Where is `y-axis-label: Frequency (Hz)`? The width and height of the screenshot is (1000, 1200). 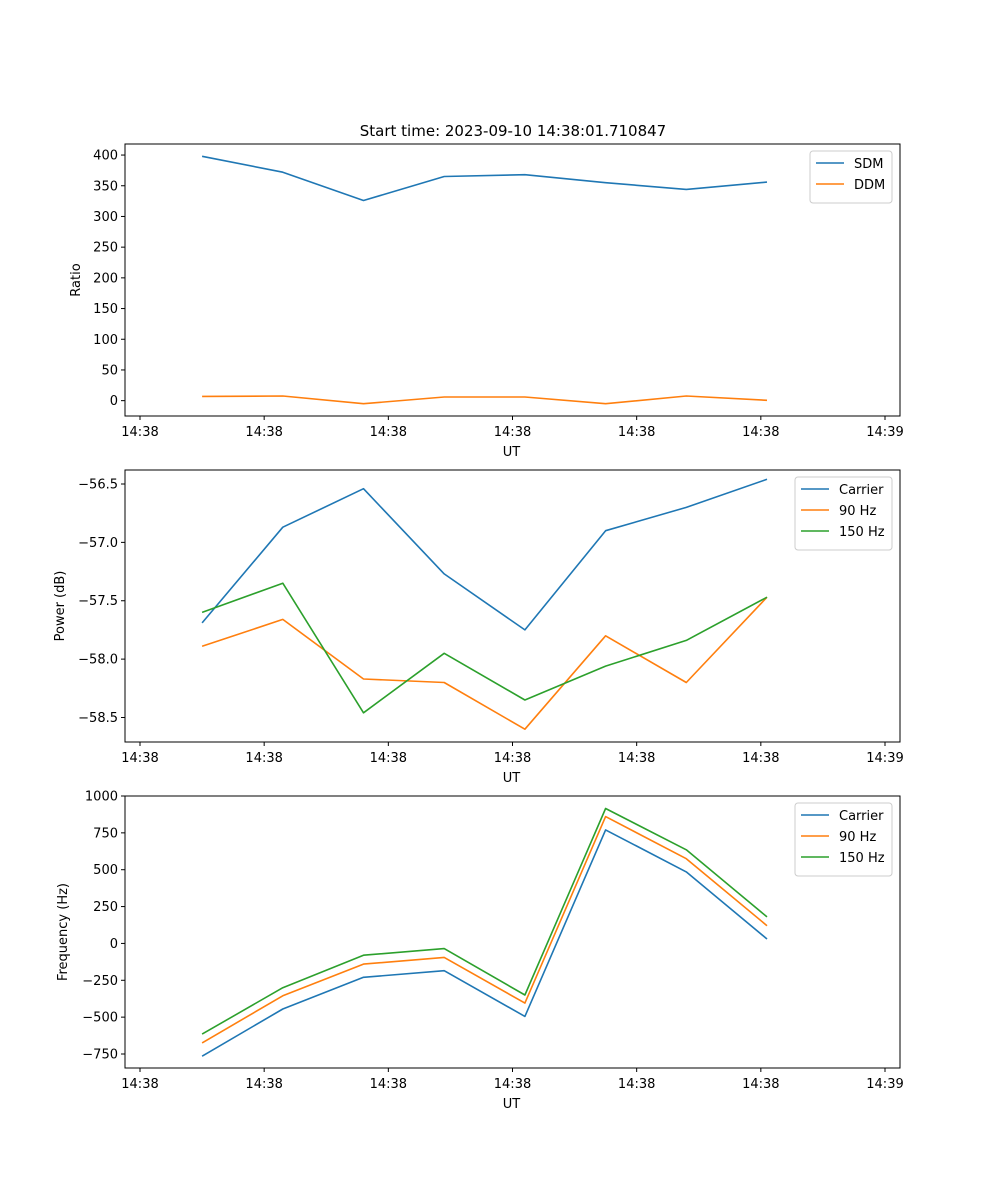 y-axis-label: Frequency (Hz) is located at coordinates (63, 932).